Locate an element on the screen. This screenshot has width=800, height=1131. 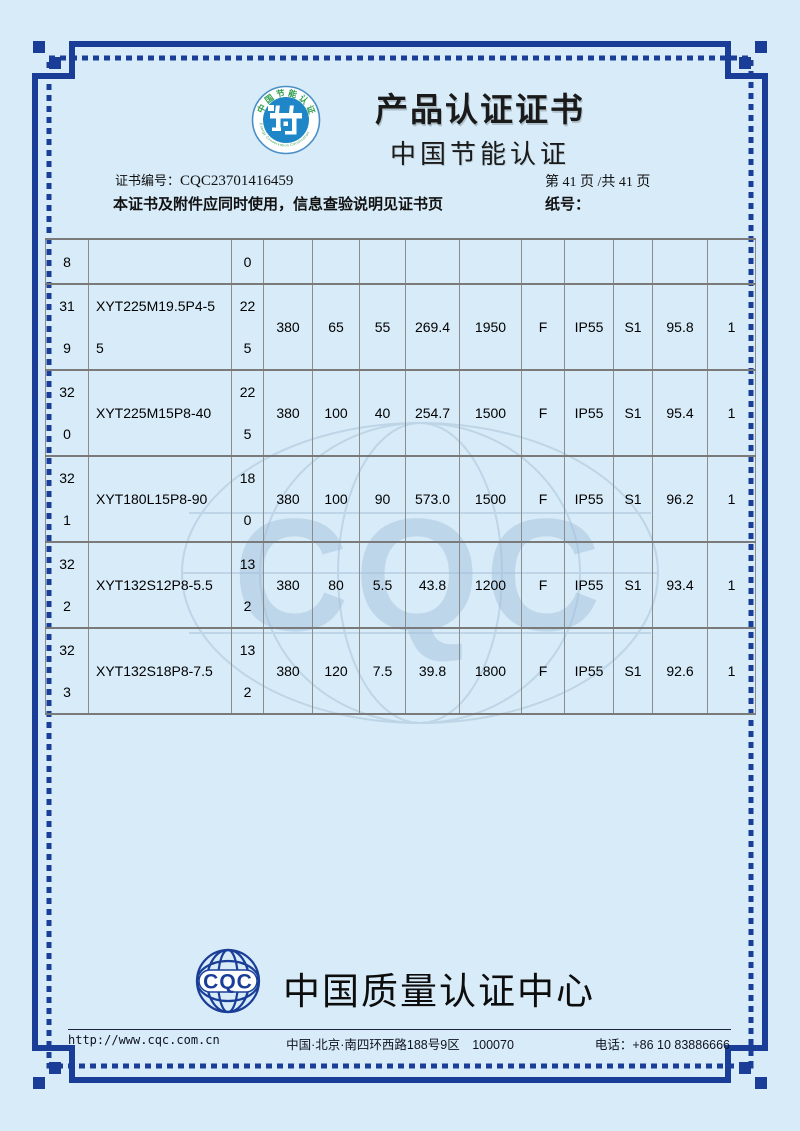
certificate-number-value: CQC23701416459 is located at coordinates (237, 181).